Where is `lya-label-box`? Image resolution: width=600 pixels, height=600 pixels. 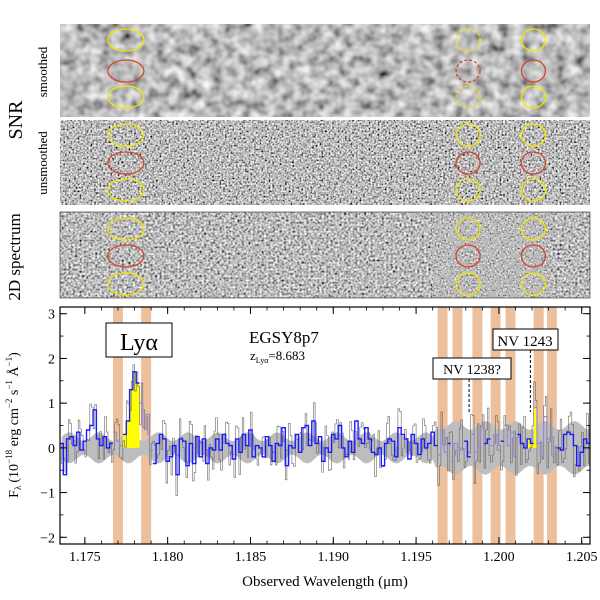 lya-label-box is located at coordinates (139, 340).